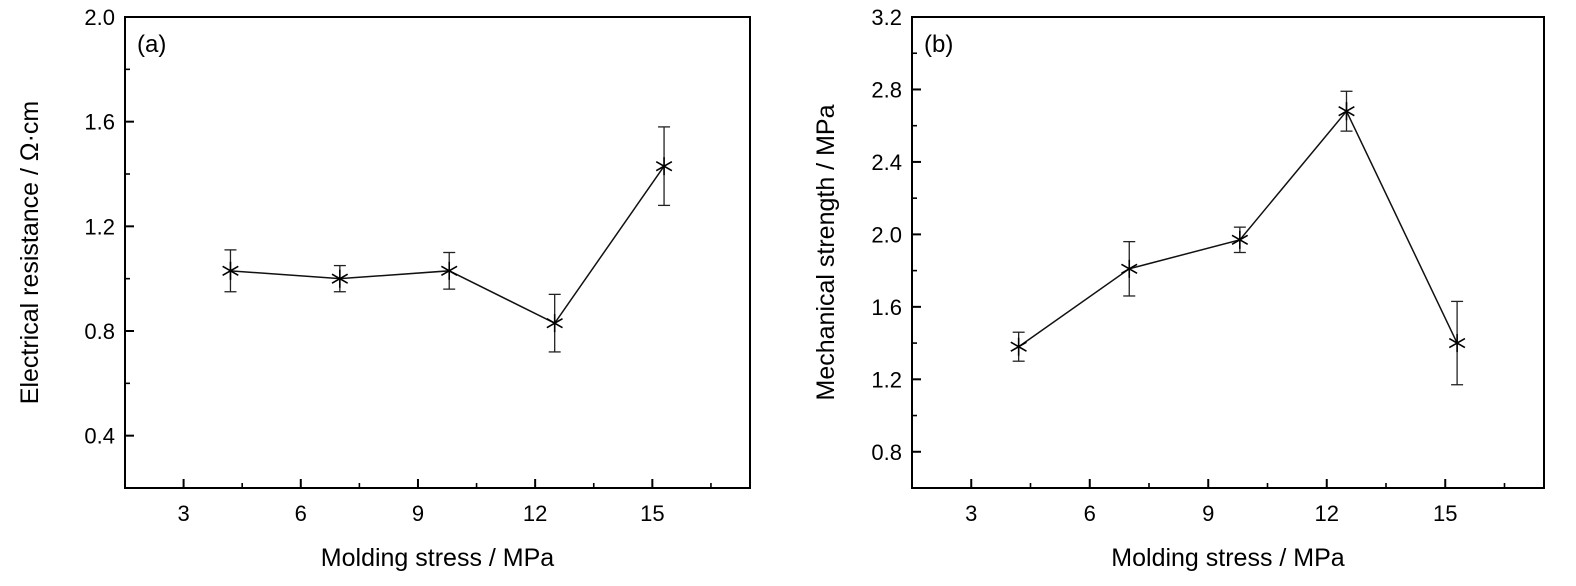 The width and height of the screenshot is (1576, 586). What do you see at coordinates (886, 89) in the screenshot?
I see `y-tick-label: 2.8` at bounding box center [886, 89].